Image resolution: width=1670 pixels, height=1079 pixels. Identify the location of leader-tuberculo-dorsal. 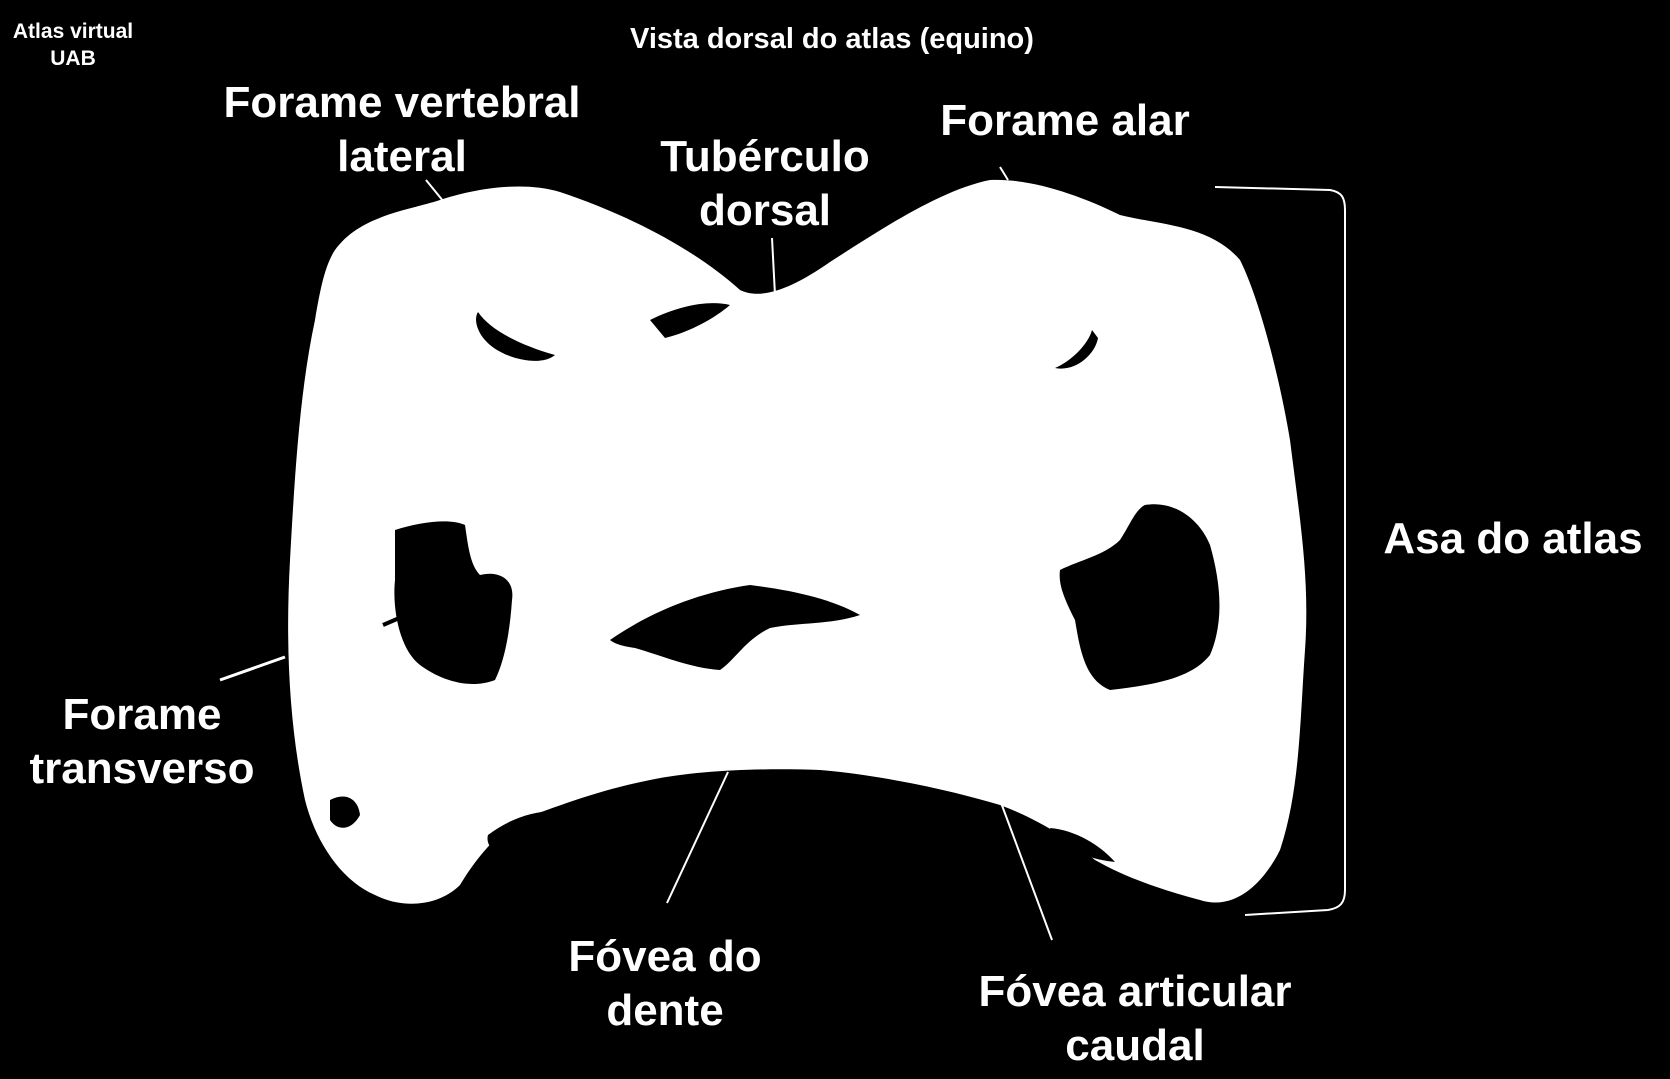
(773, 266).